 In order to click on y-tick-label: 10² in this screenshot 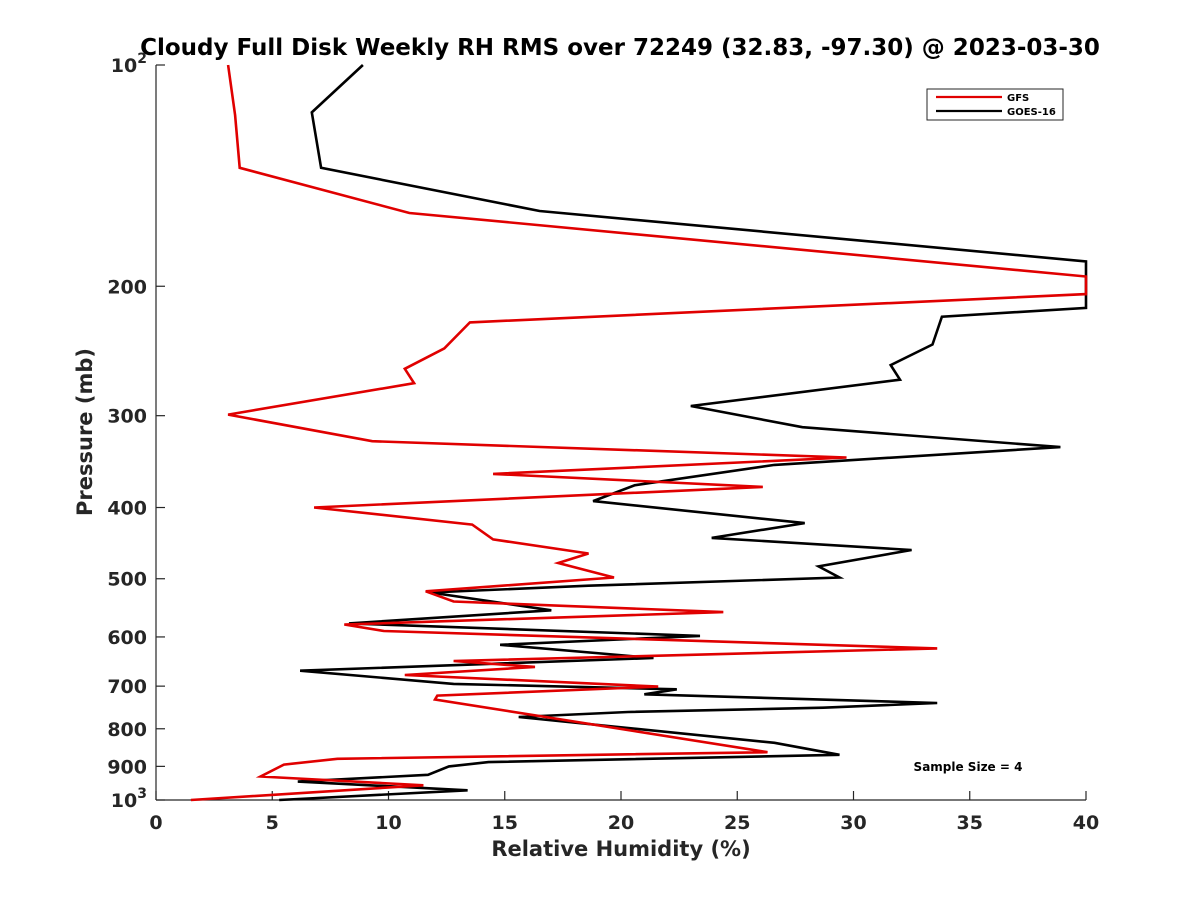, I will do `click(129, 64)`.